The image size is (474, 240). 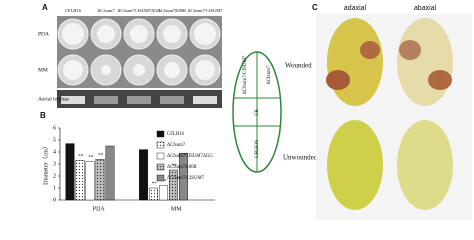 I want to click on y-tick-label: 4, so click(x=54, y=152).